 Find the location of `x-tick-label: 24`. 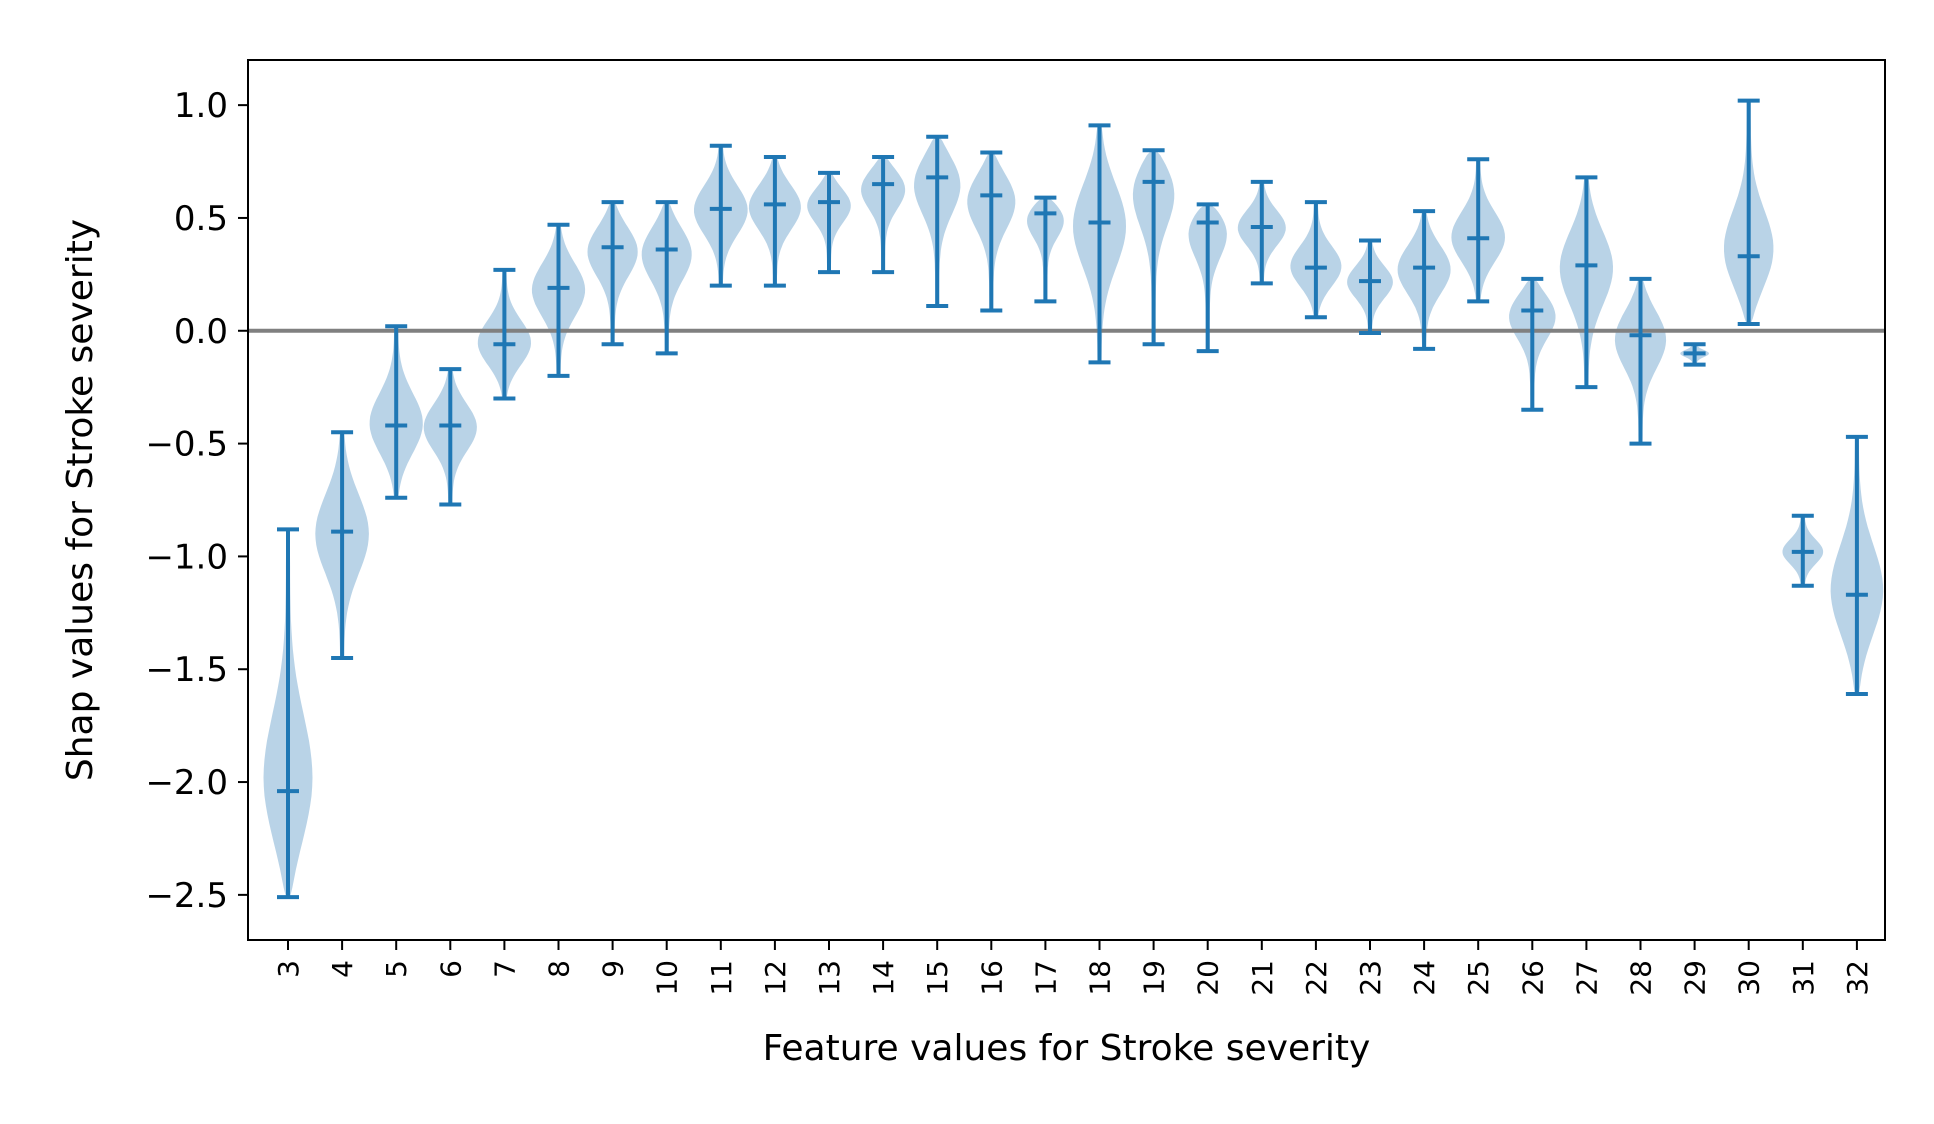

x-tick-label: 24 is located at coordinates (1424, 978).